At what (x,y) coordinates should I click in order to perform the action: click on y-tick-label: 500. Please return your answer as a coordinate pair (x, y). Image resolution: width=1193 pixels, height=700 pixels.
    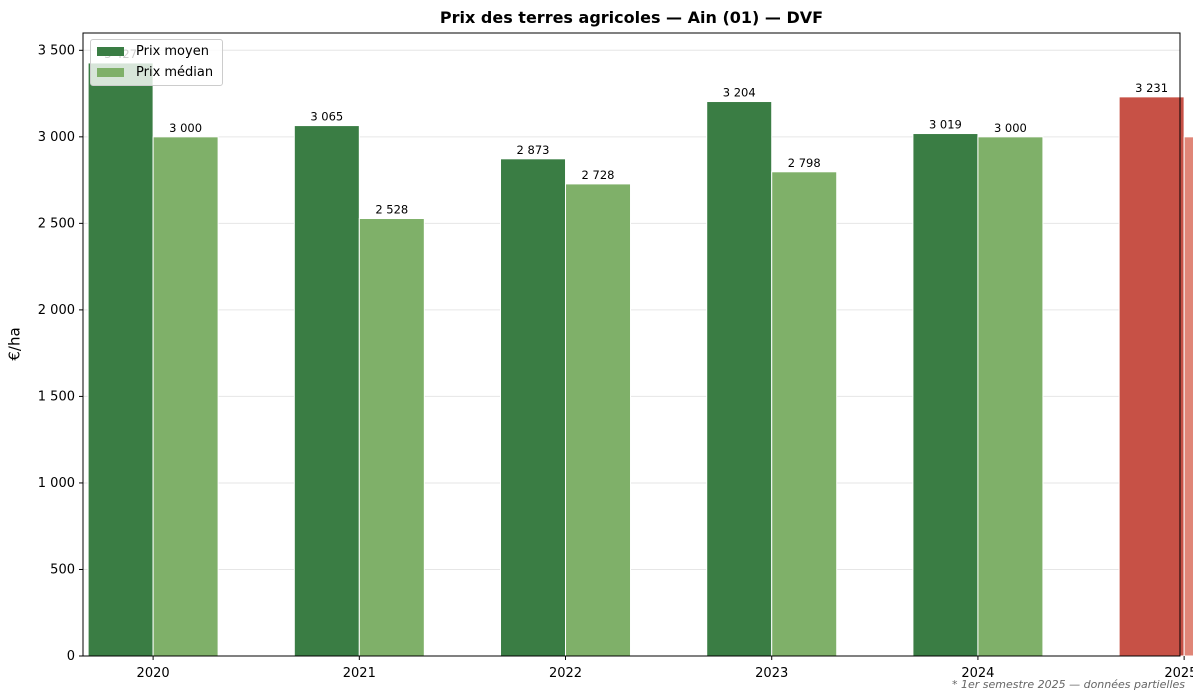
    Looking at the image, I should click on (62, 569).